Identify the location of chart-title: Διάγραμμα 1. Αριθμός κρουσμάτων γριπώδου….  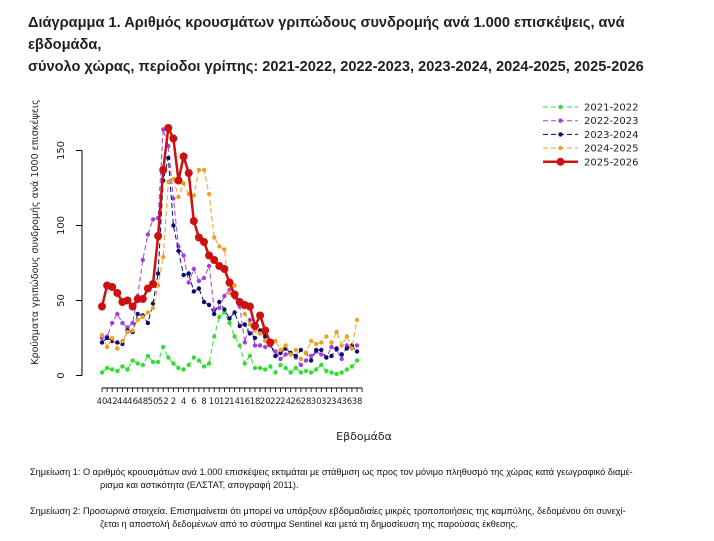
(363, 45).